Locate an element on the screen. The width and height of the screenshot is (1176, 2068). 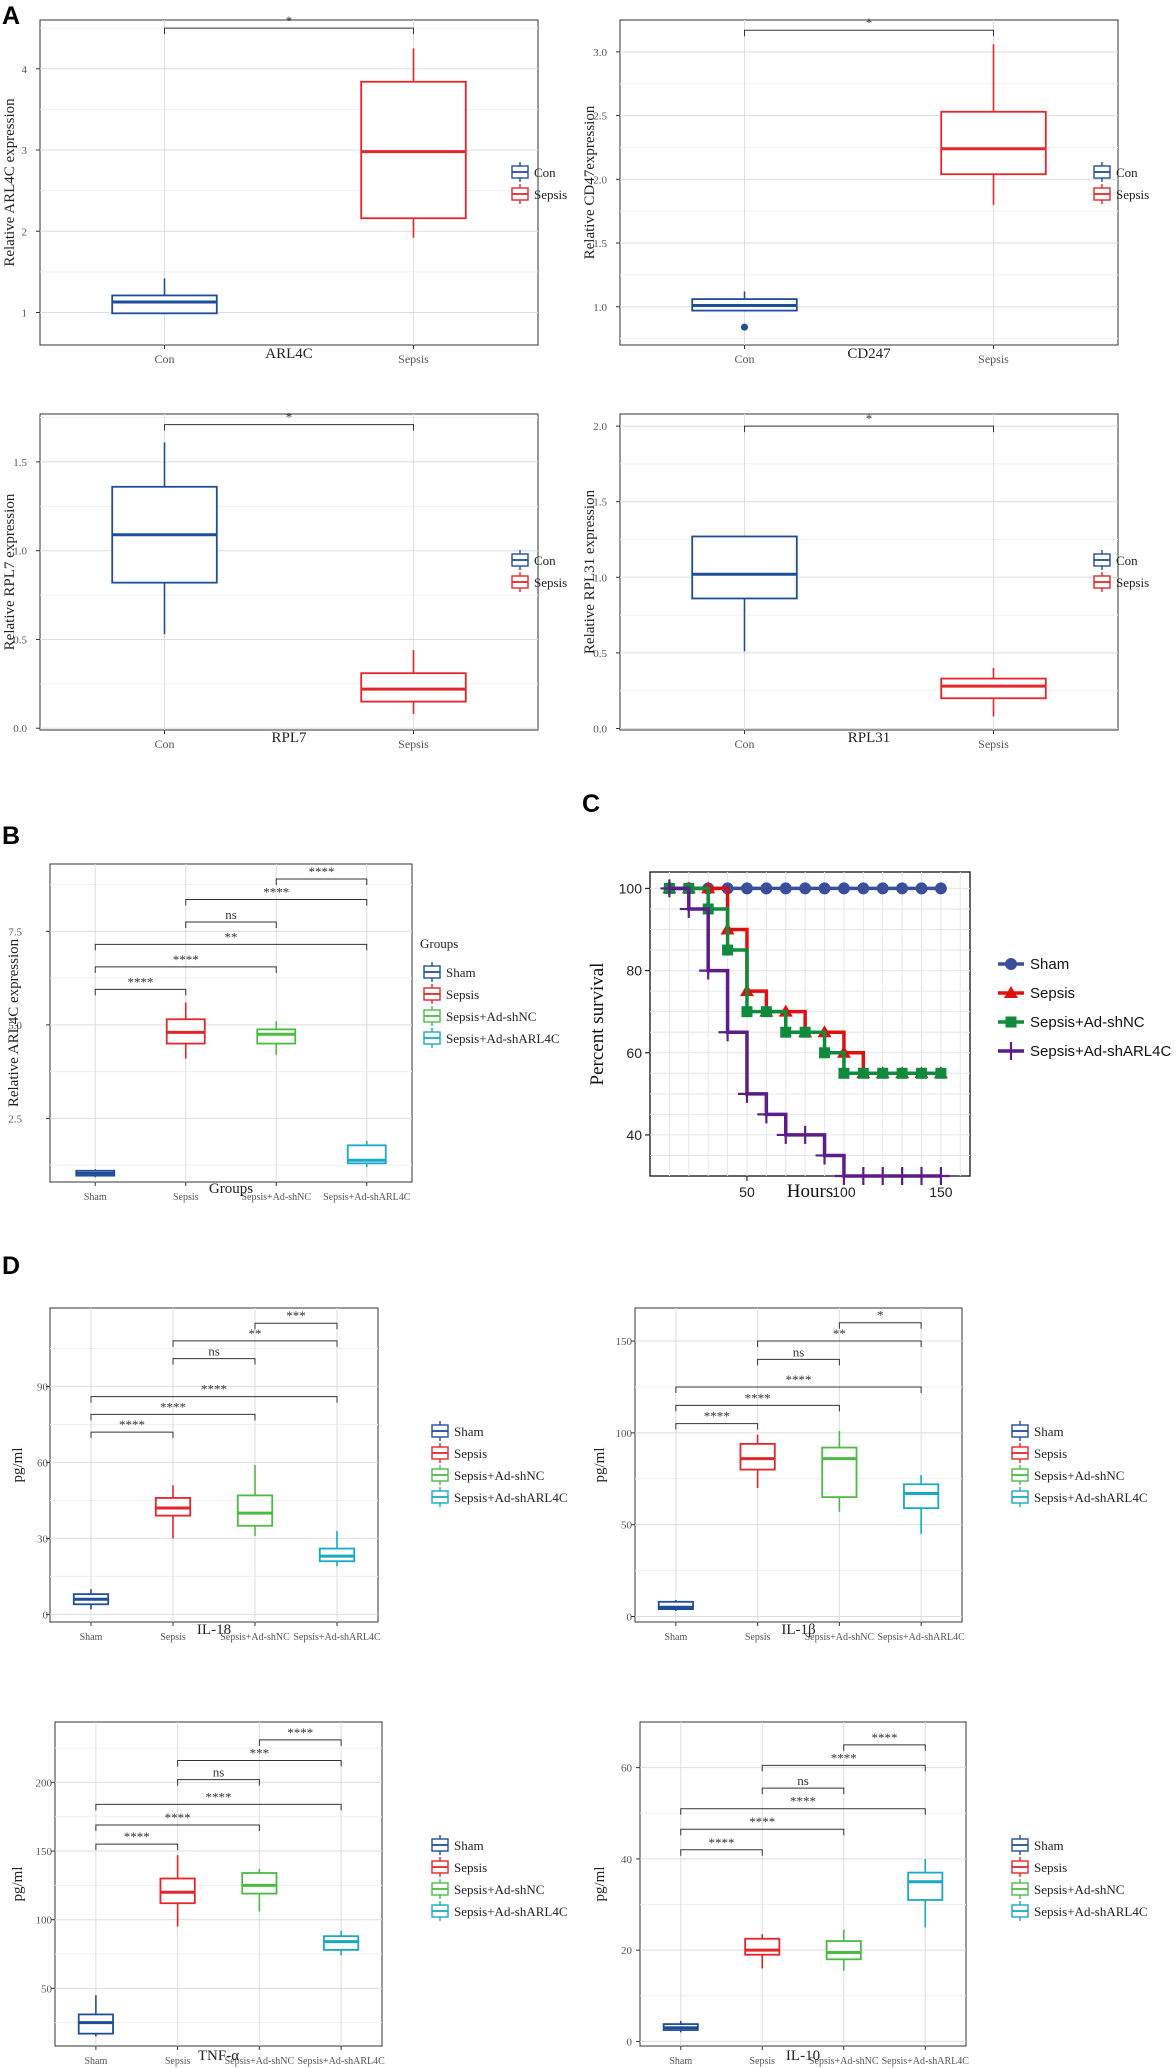
y-tick-label: 0.5 is located at coordinates (600, 654).